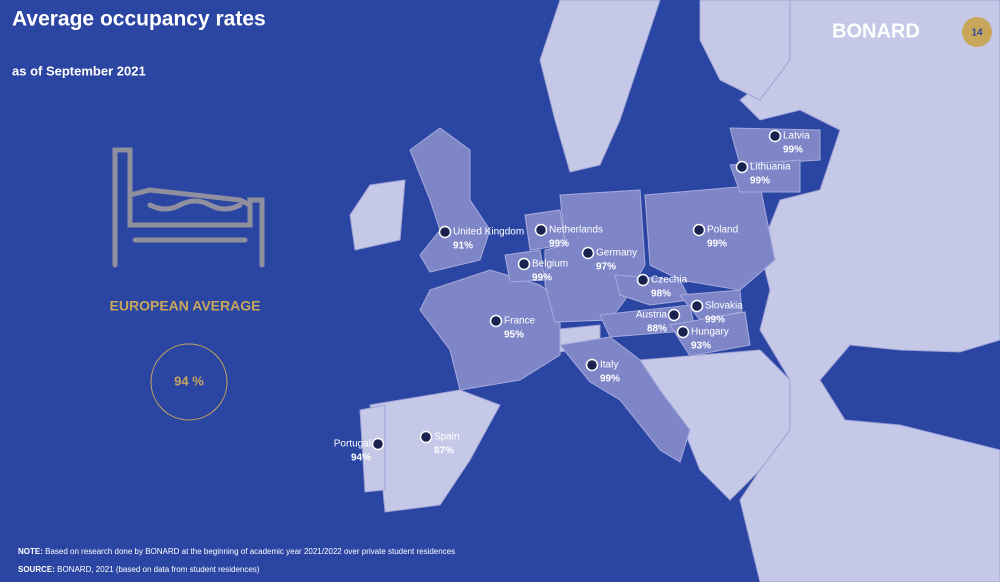 This screenshot has height=587, width=1000. Describe the element at coordinates (609, 365) in the screenshot. I see `country-name: Italy` at that location.